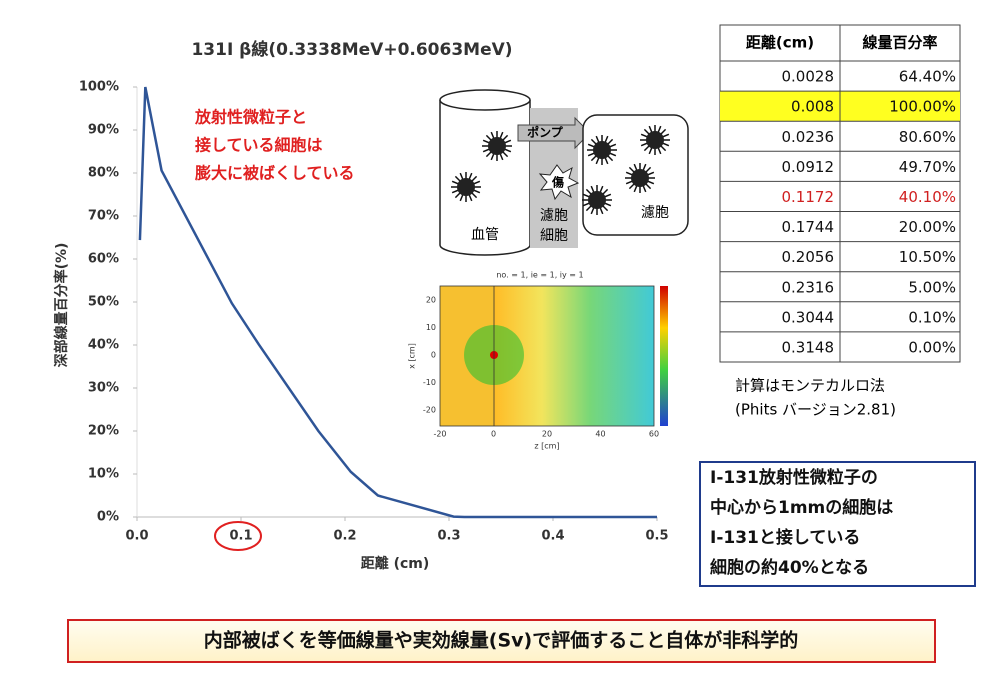  What do you see at coordinates (539, 275) in the screenshot?
I see `inset-title: no. = 1, ie = 1, iy = 1` at bounding box center [539, 275].